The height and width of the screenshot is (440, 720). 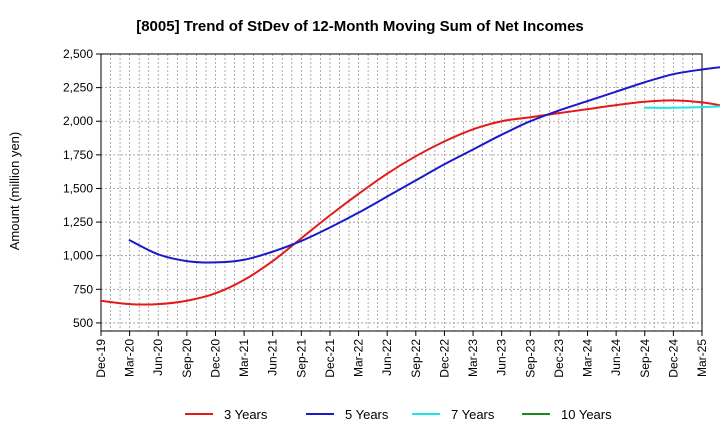 I want to click on x-tick-label: Mar-20, so click(x=130, y=358).